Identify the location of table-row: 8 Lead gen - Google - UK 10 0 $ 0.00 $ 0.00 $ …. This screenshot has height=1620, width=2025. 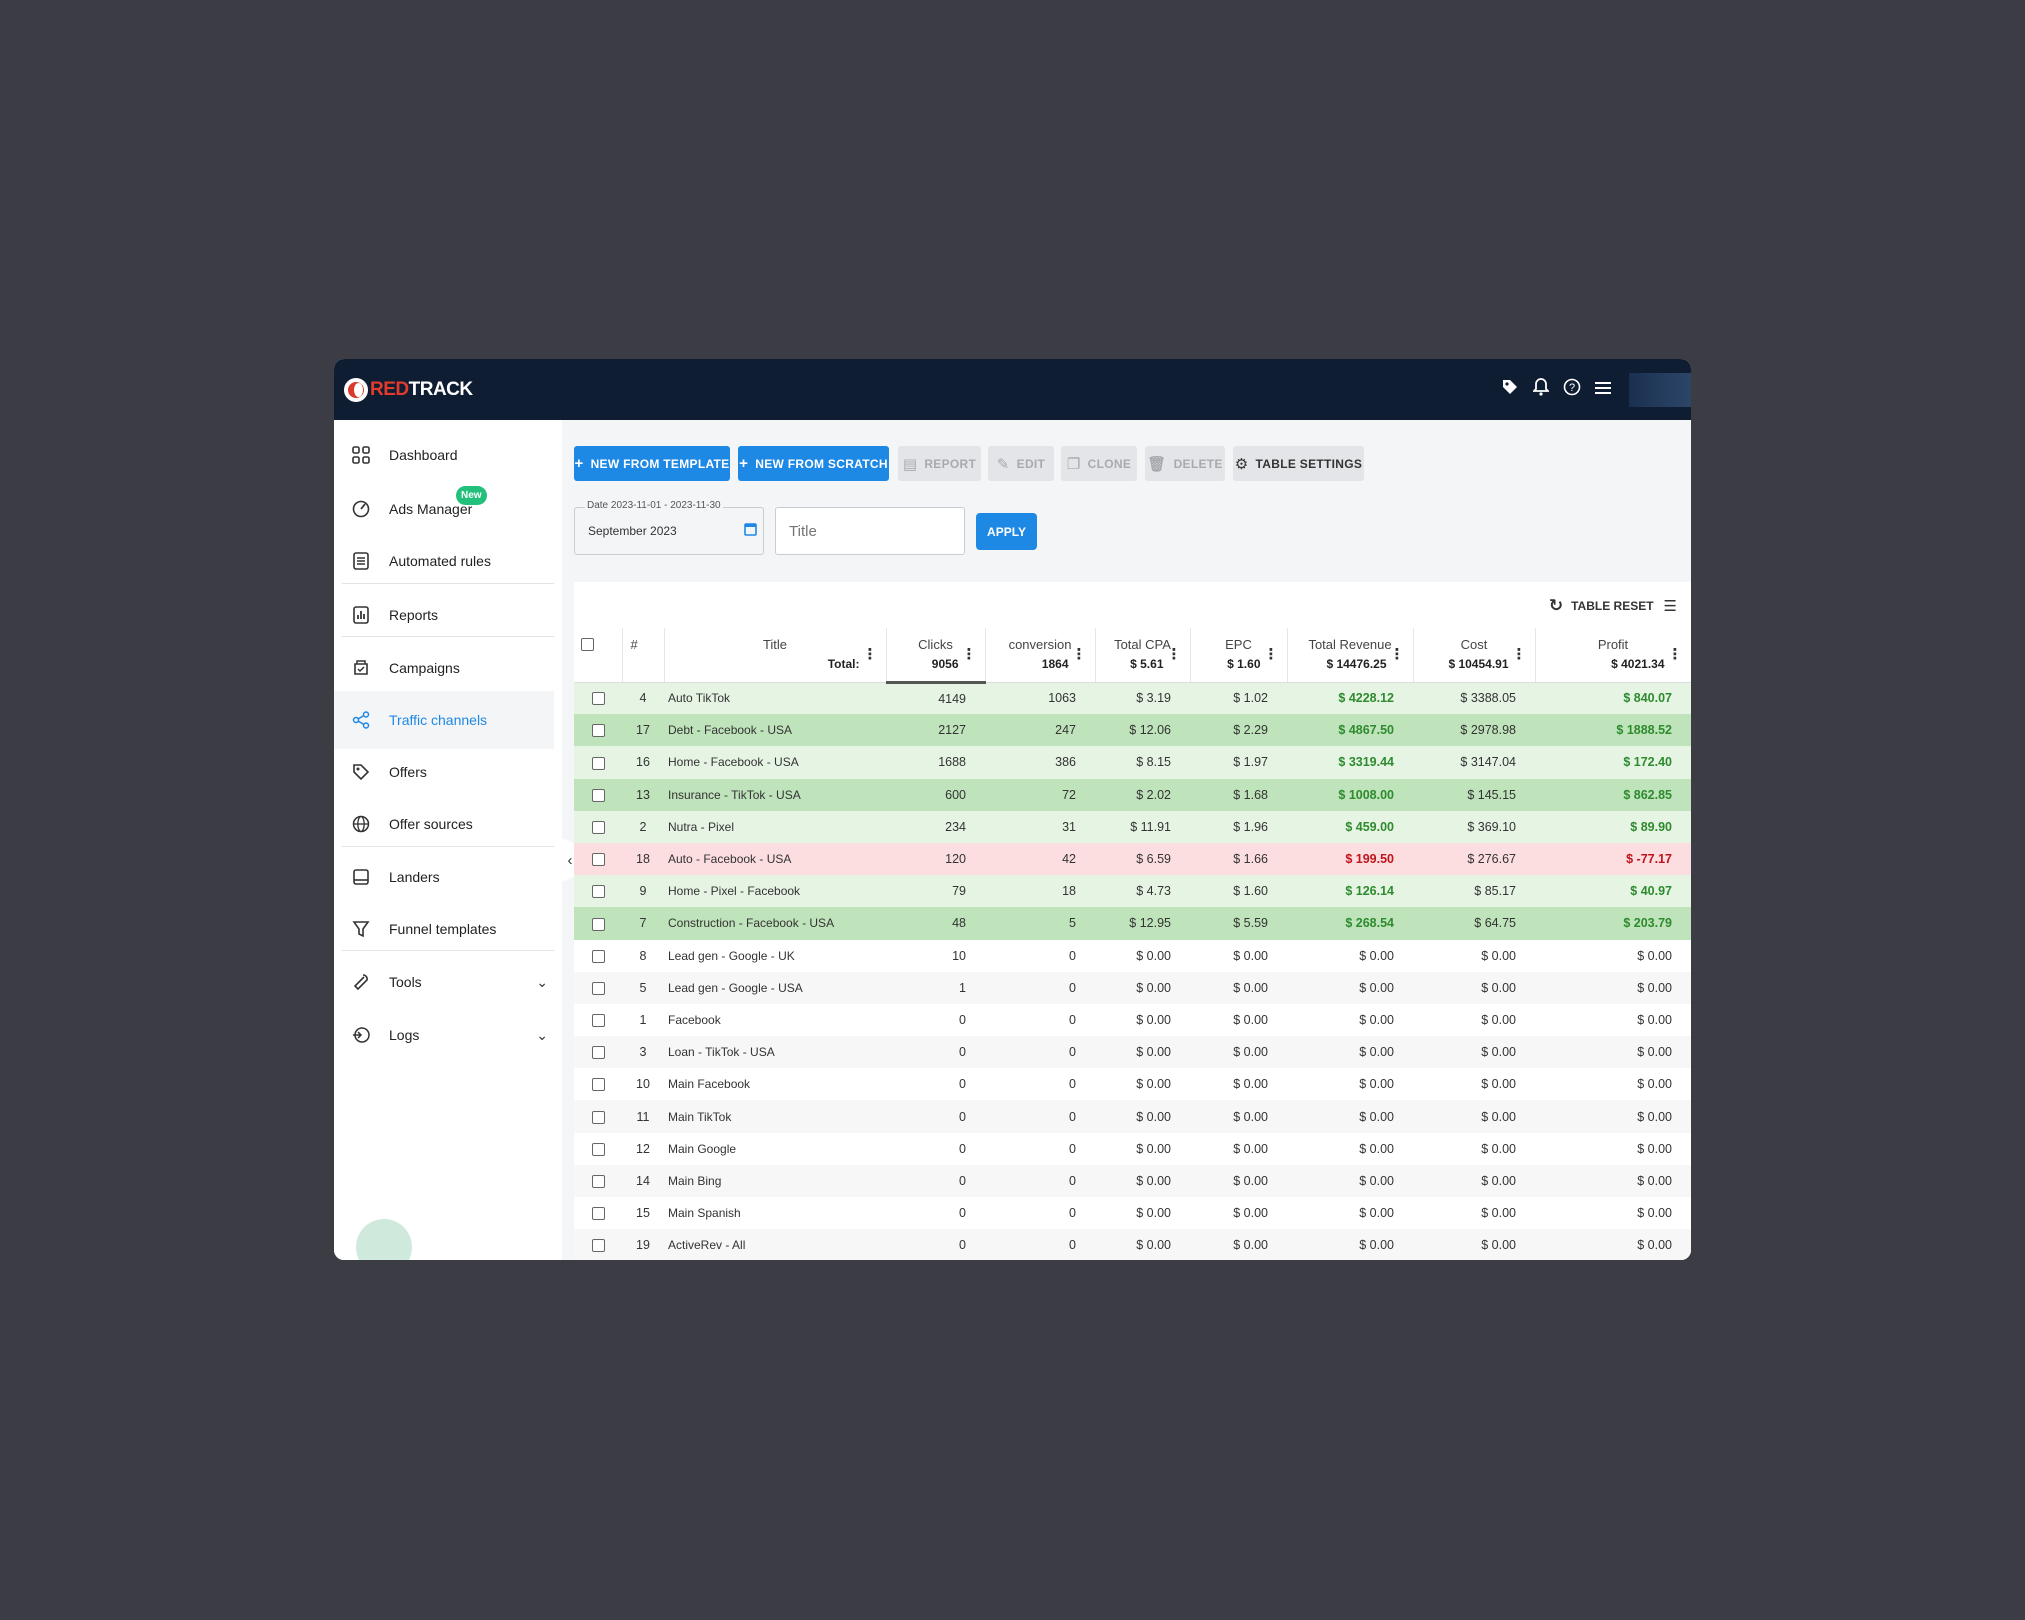
(1132, 955).